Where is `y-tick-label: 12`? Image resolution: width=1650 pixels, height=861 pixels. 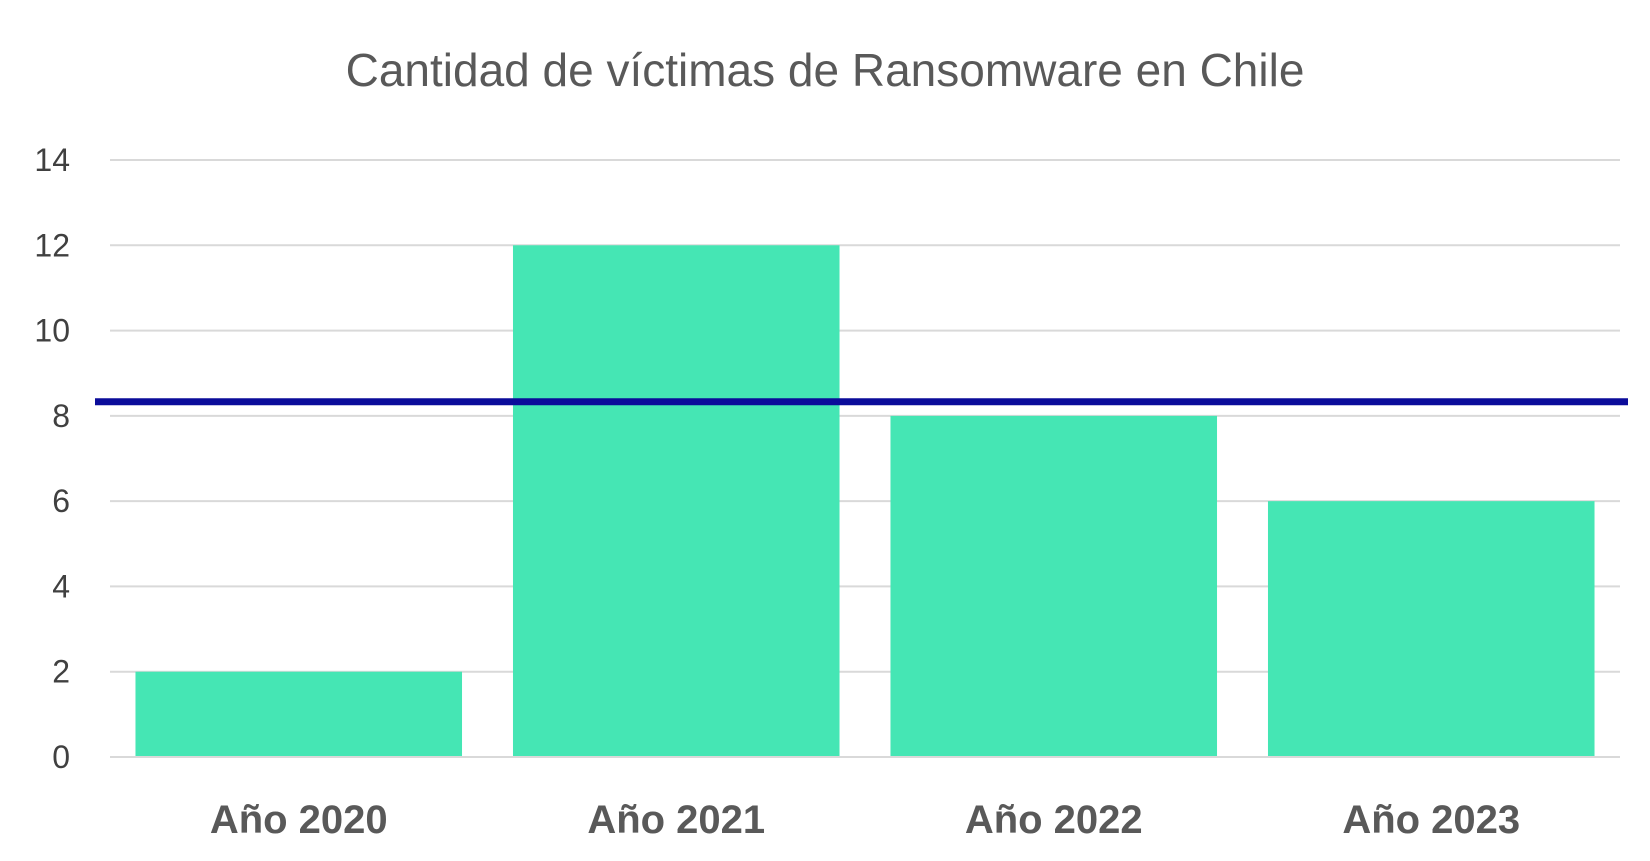 y-tick-label: 12 is located at coordinates (52, 245).